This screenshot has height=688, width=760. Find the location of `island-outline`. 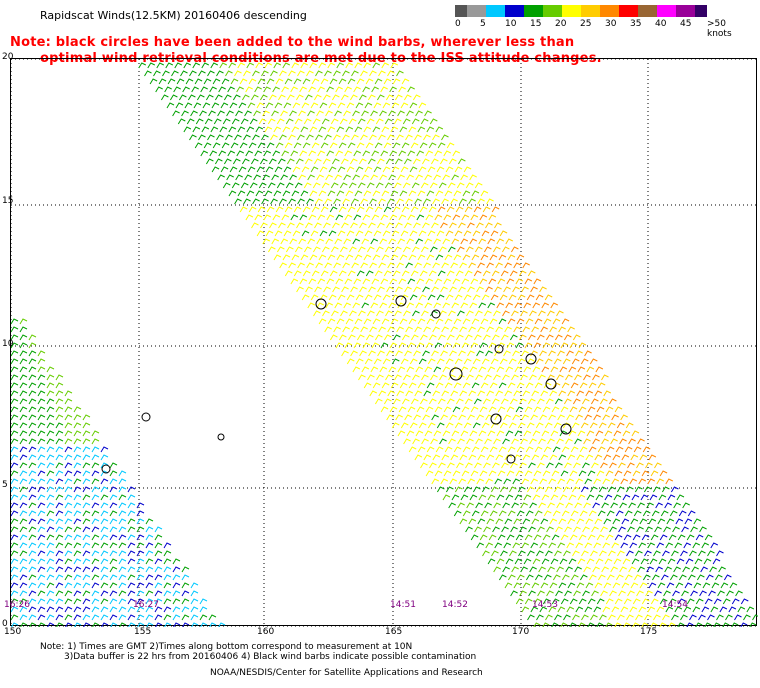

island-outline is located at coordinates (511, 459).